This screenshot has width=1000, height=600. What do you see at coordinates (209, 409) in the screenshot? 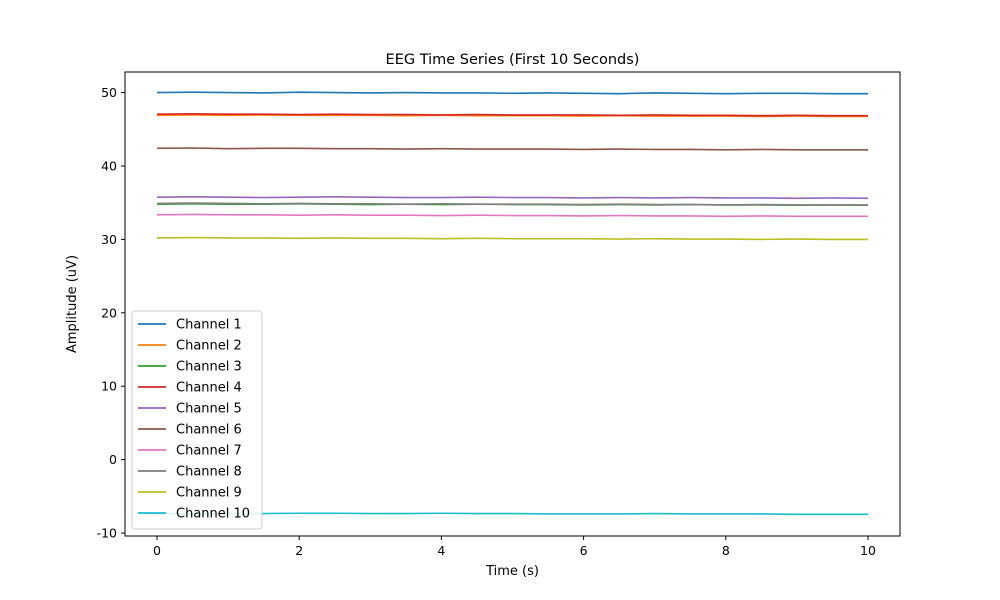
I see `legend-label: Channel 5` at bounding box center [209, 409].